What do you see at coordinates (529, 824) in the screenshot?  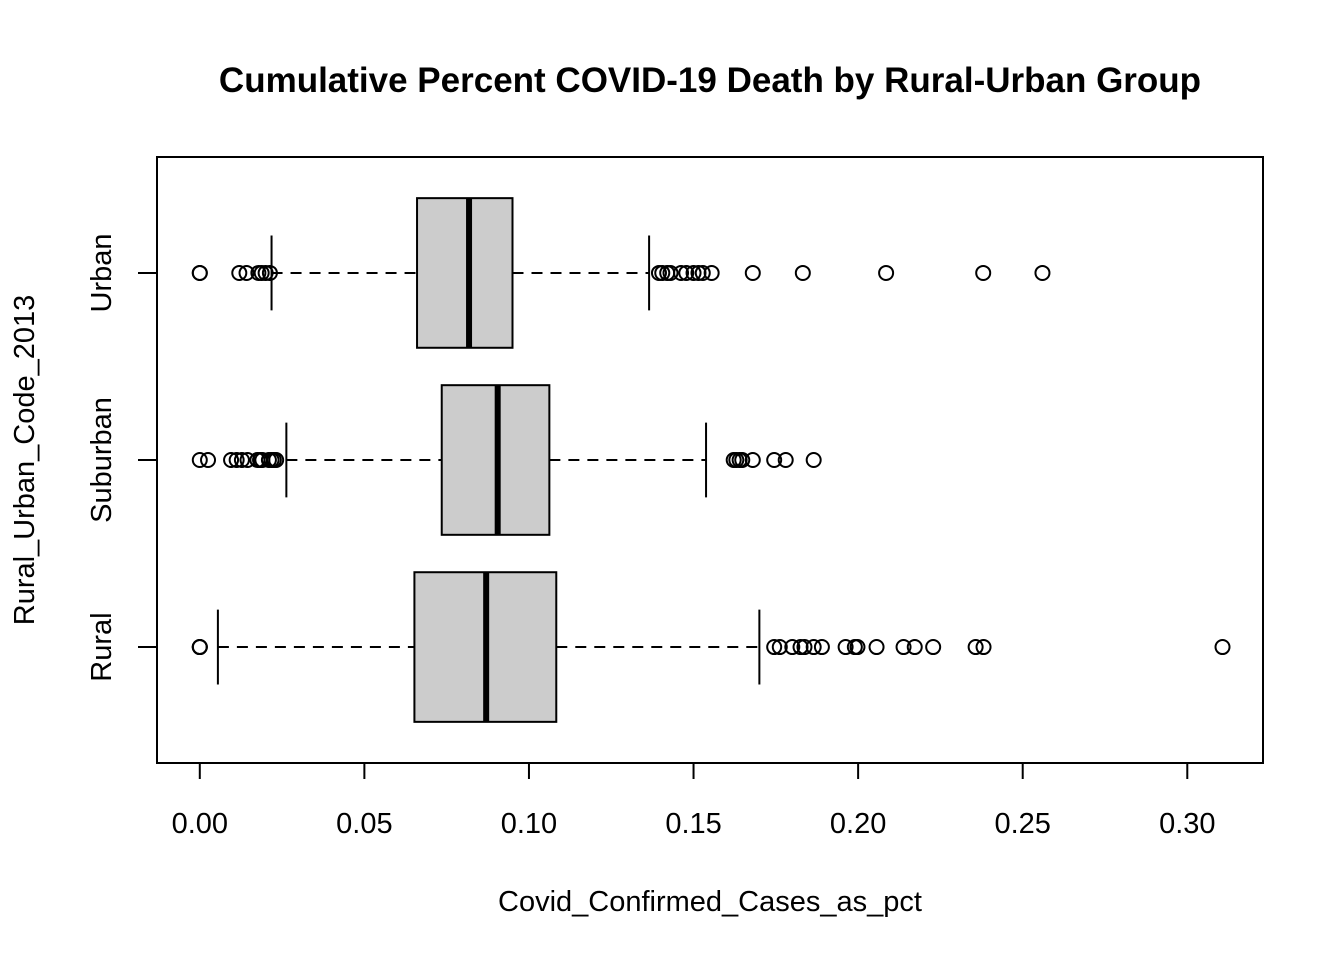 I see `x-tick-label: 0.10` at bounding box center [529, 824].